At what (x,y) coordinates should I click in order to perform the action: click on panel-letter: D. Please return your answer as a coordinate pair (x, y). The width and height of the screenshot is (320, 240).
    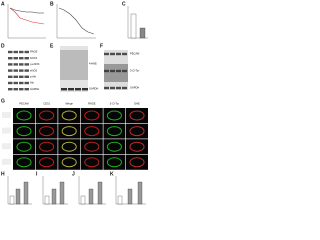
    Looking at the image, I should click on (3, 46).